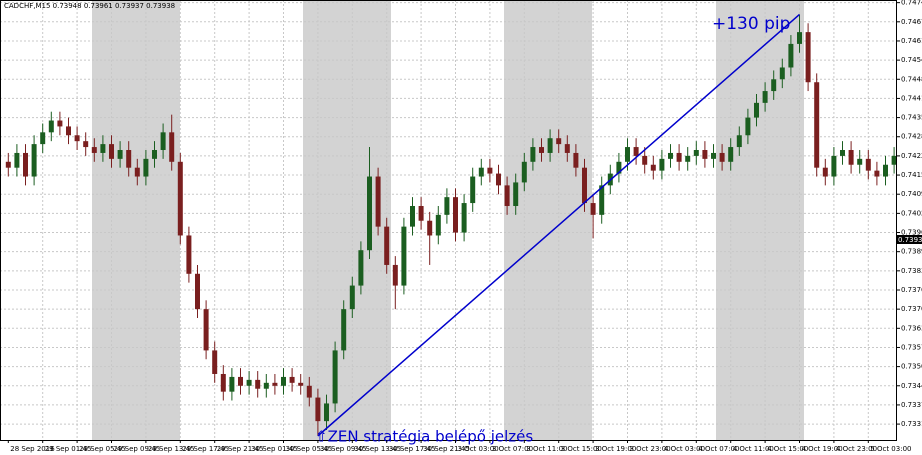  What do you see at coordinates (911, 118) in the screenshot?
I see `y-tick-label: 0.74350` at bounding box center [911, 118].